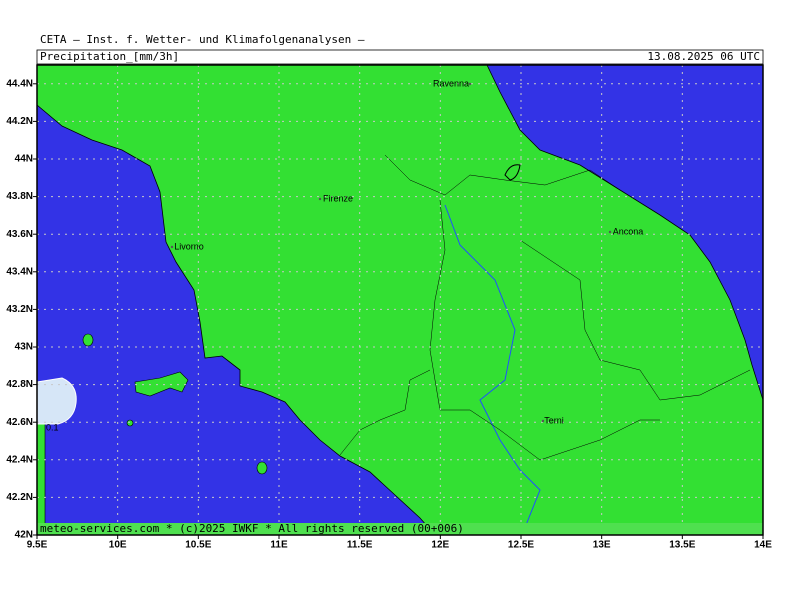 This screenshot has height=604, width=800. I want to click on city-label: Ancona, so click(628, 231).